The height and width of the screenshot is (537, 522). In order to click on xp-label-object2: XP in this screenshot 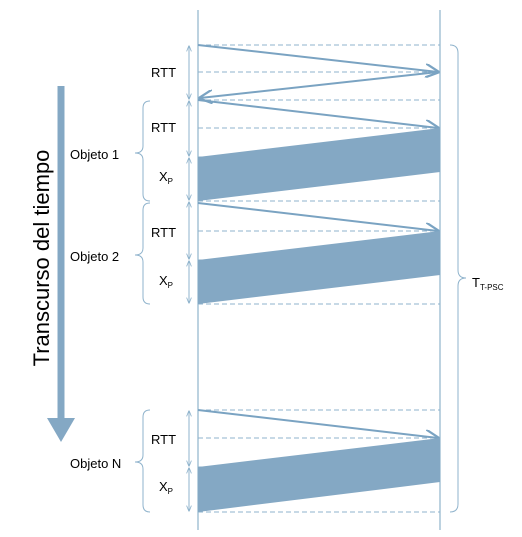, I will do `click(166, 281)`.